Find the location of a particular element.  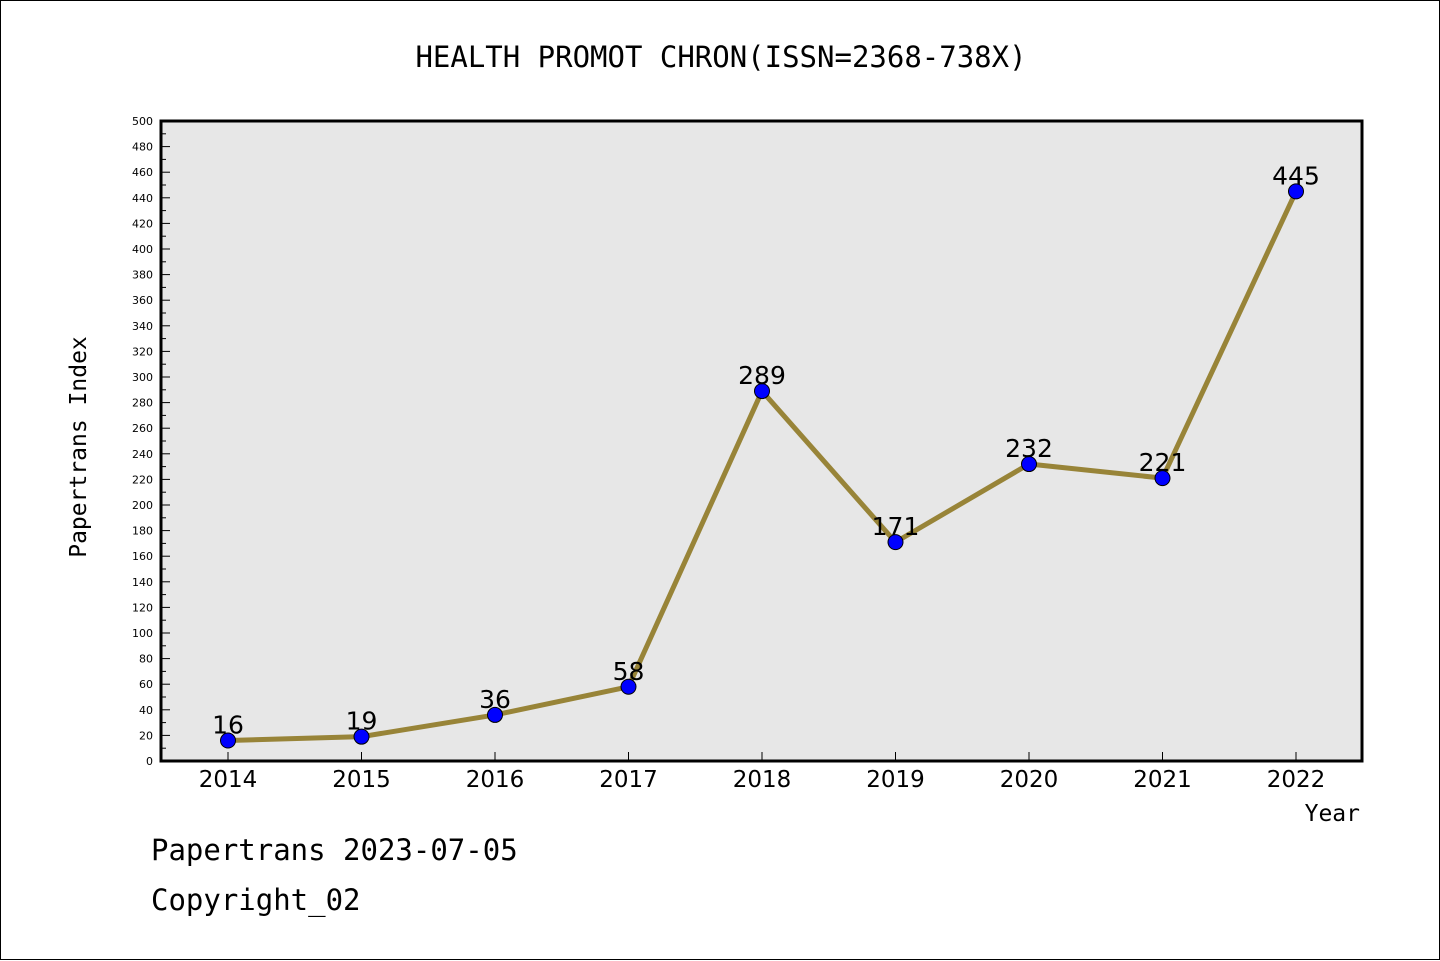

data-label: 19 is located at coordinates (362, 721).